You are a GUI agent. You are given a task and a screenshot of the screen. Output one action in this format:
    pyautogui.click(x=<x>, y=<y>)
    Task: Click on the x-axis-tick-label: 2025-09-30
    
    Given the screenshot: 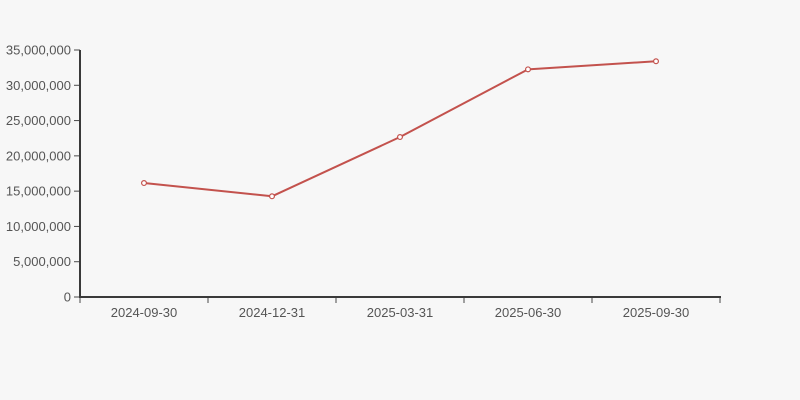 What is the action you would take?
    pyautogui.click(x=656, y=312)
    